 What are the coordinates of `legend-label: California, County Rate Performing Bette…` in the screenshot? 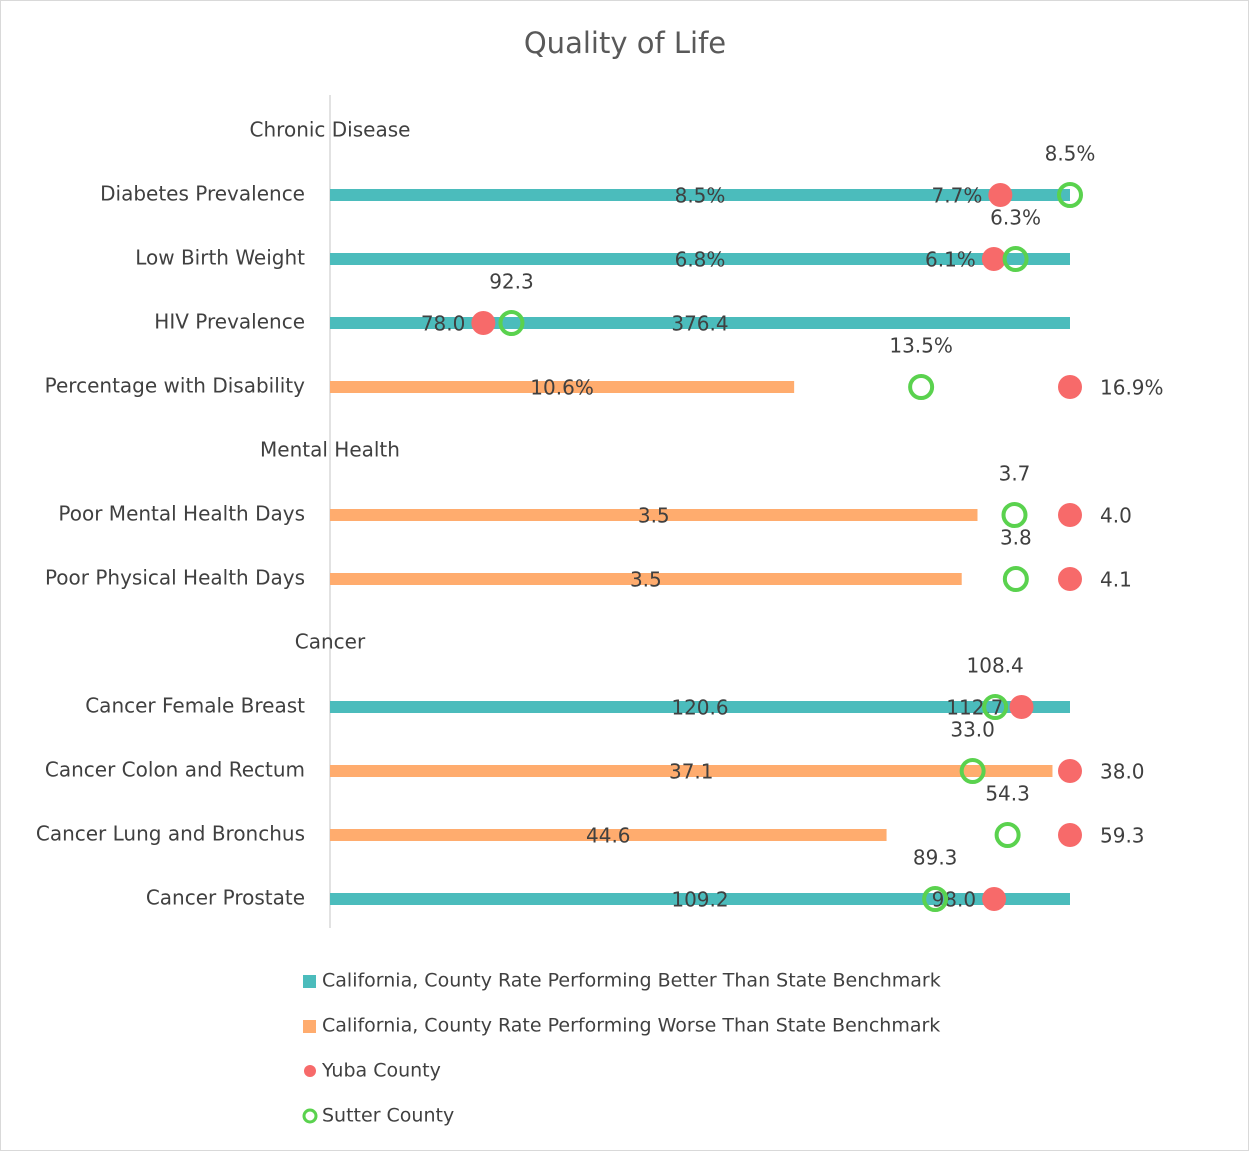 It's located at (631, 981).